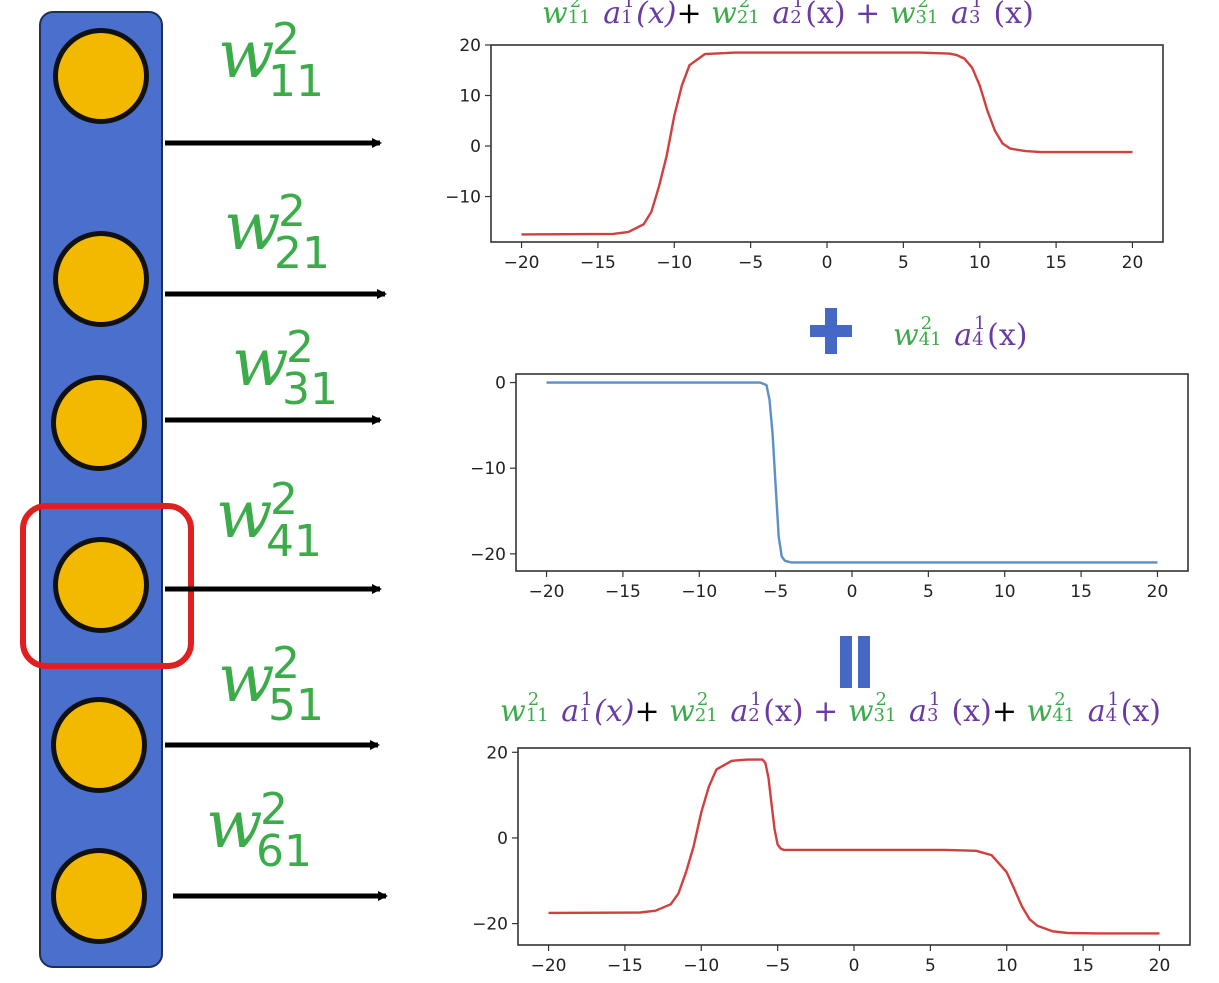  What do you see at coordinates (470, 97) in the screenshot?
I see `y-tick-label: 10` at bounding box center [470, 97].